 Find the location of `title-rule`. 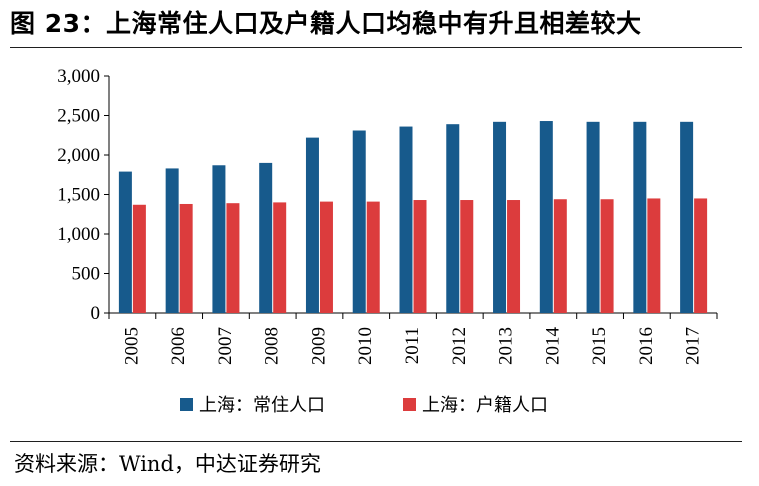

title-rule is located at coordinates (376, 47).